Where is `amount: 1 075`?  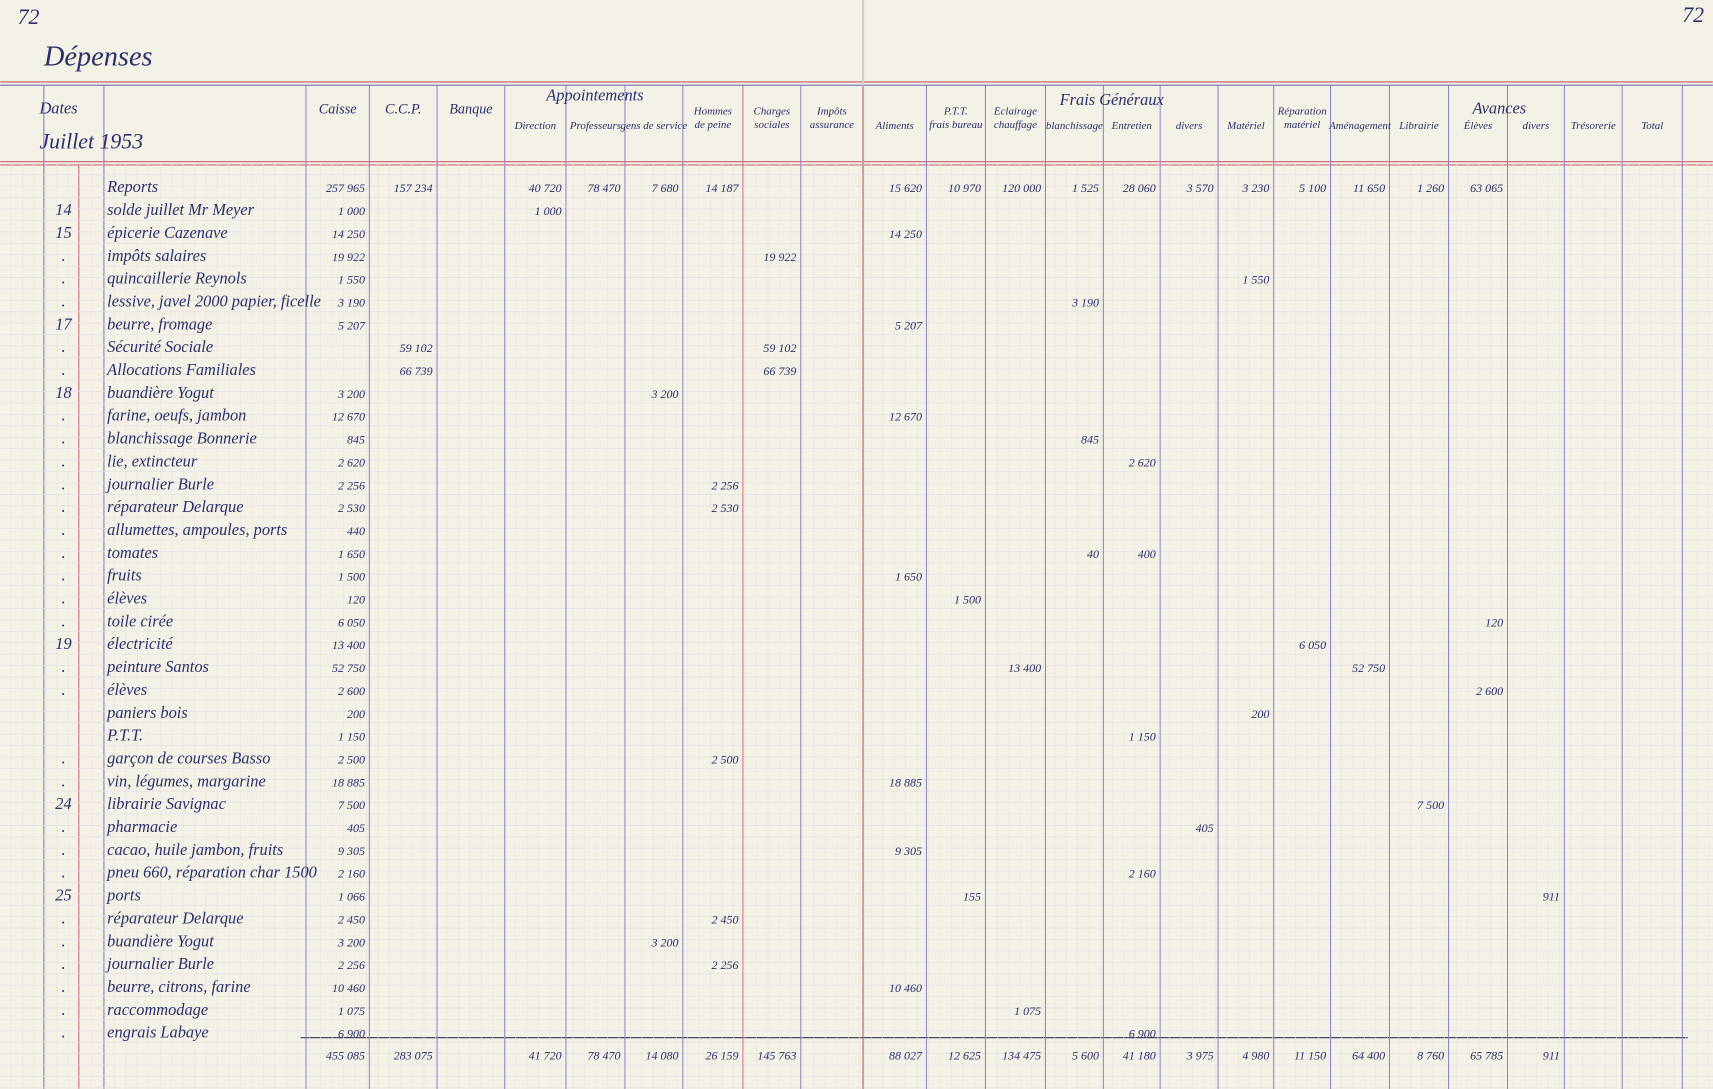 amount: 1 075 is located at coordinates (1027, 1011).